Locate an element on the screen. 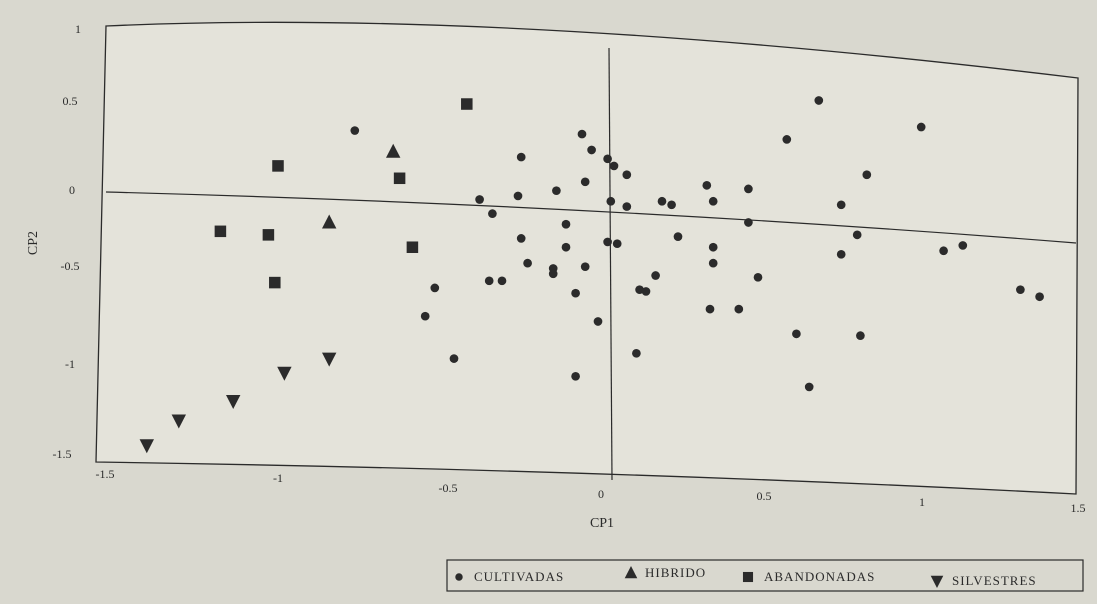 The width and height of the screenshot is (1097, 604). x-tick-label: -0.5 is located at coordinates (448, 488).